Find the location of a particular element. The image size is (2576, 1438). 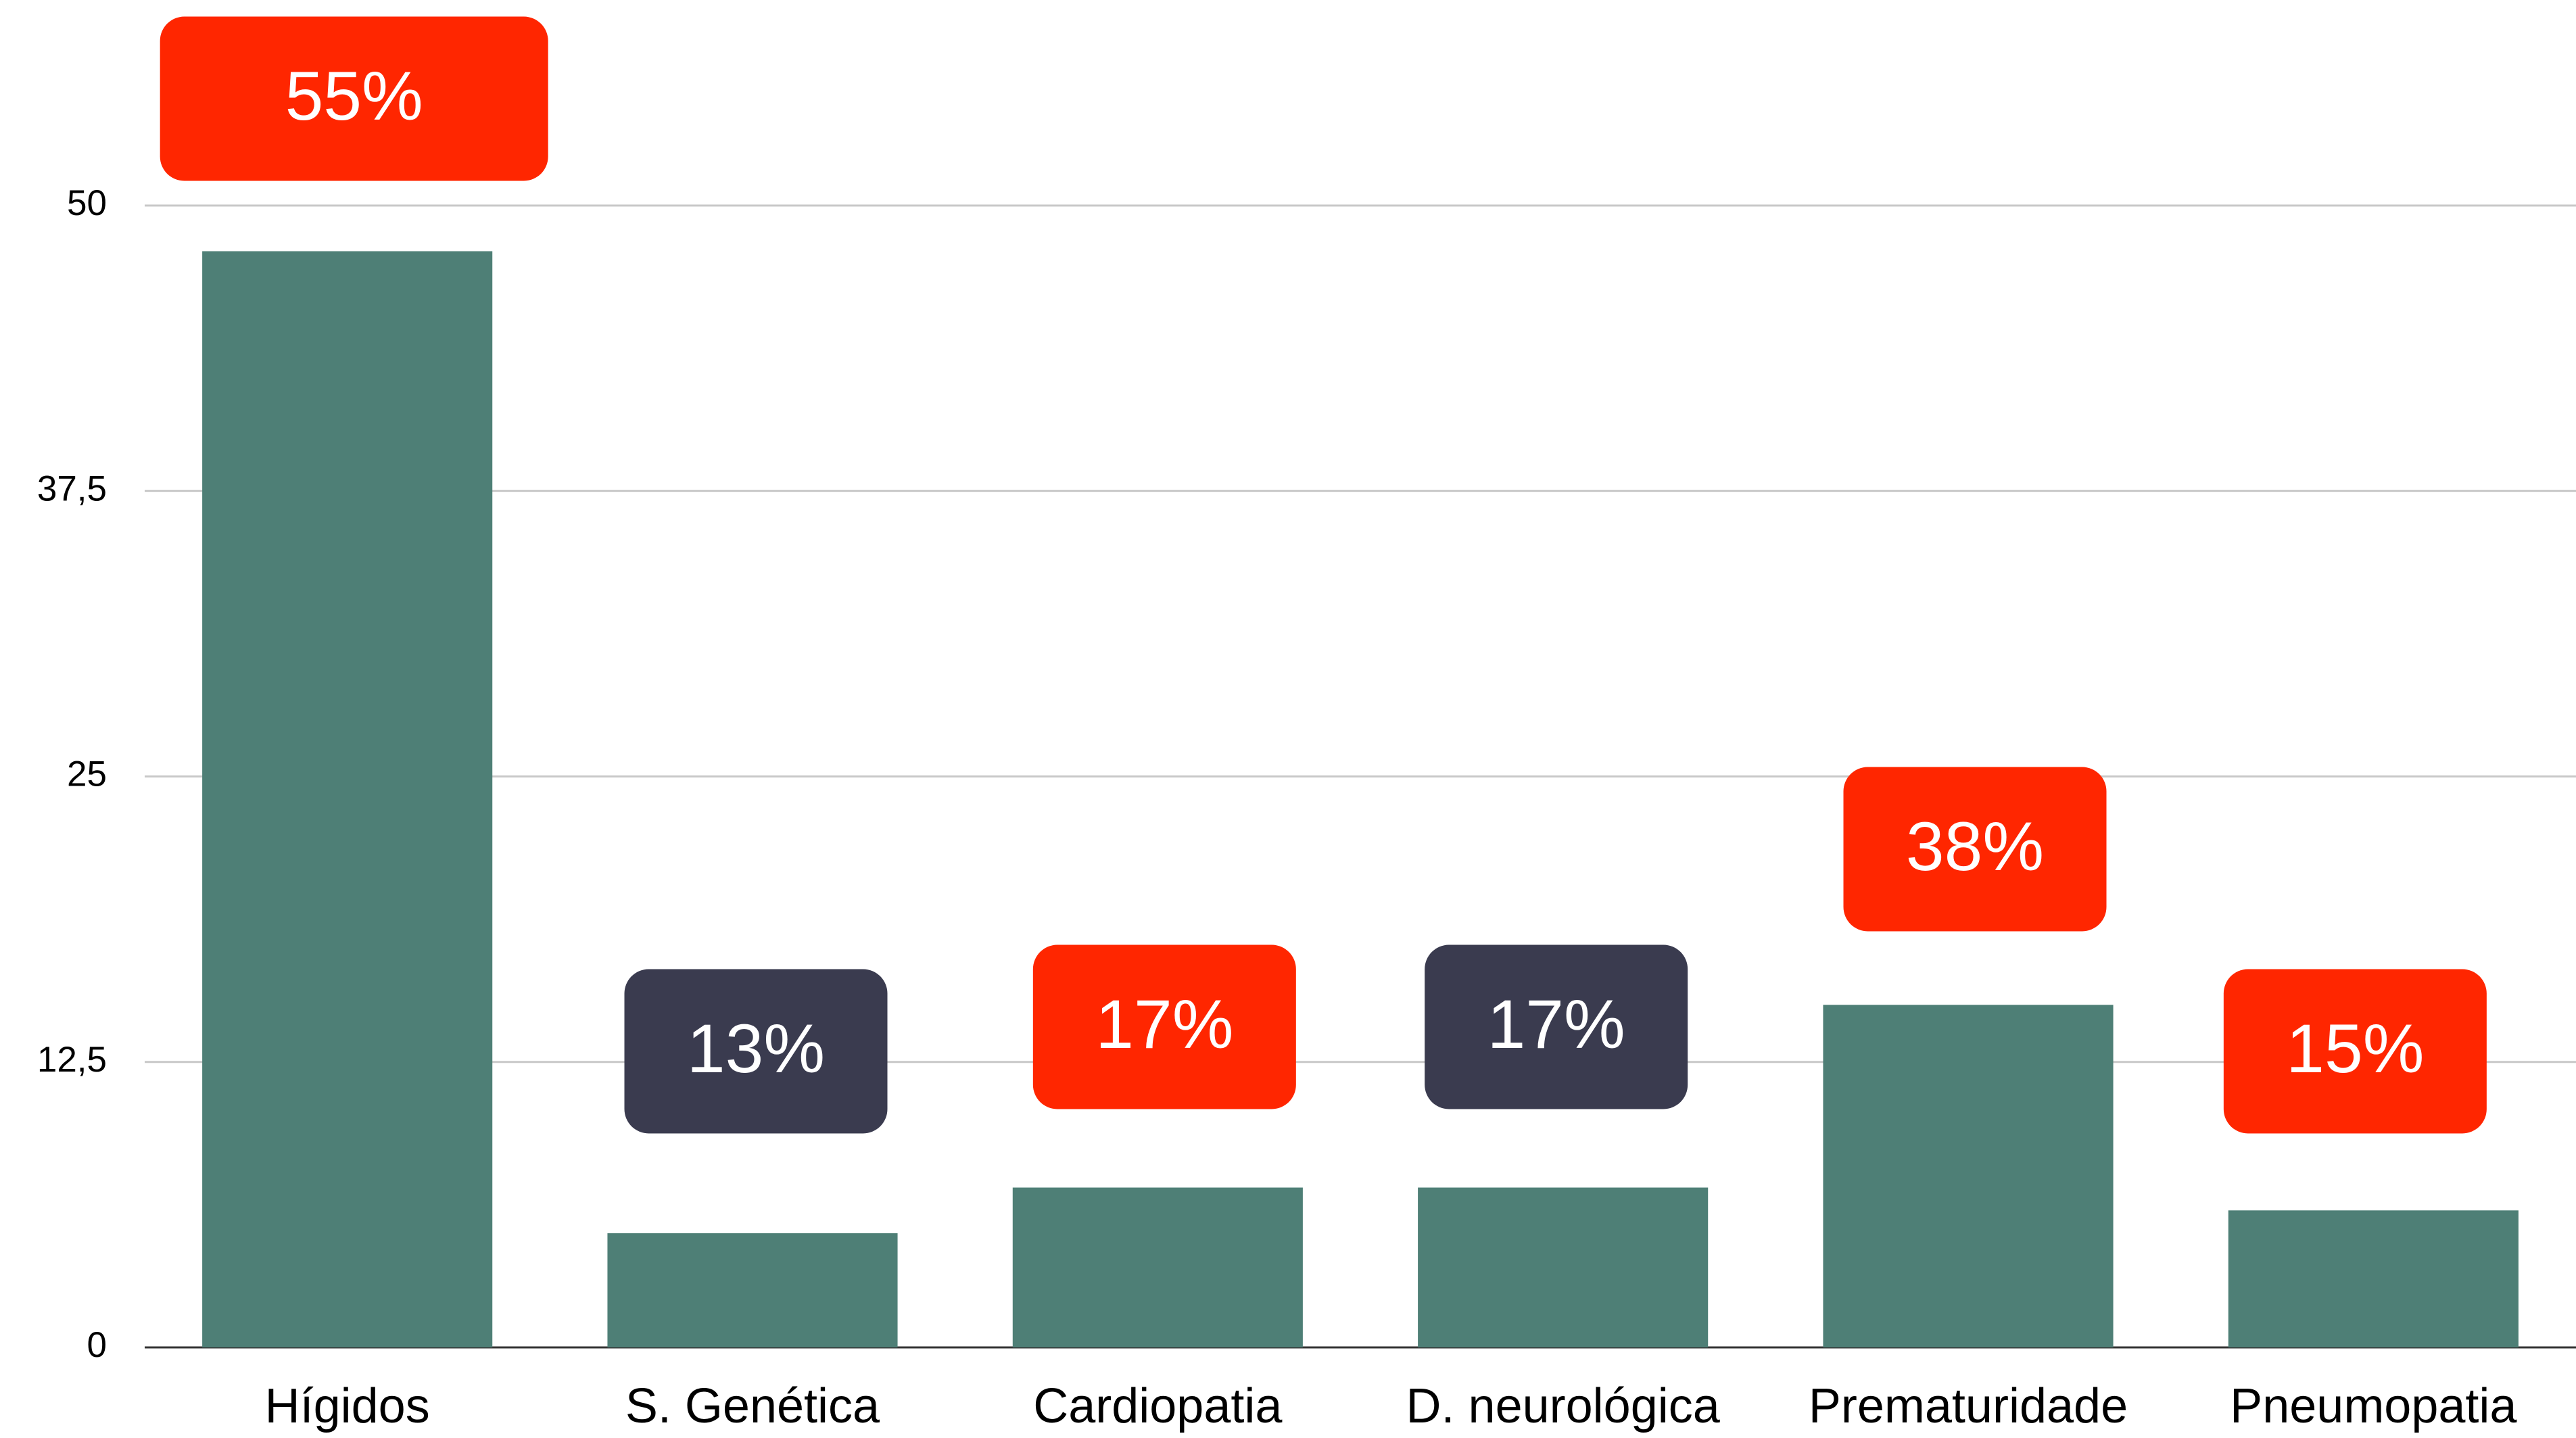

y-tick-label: 50 is located at coordinates (87, 203).